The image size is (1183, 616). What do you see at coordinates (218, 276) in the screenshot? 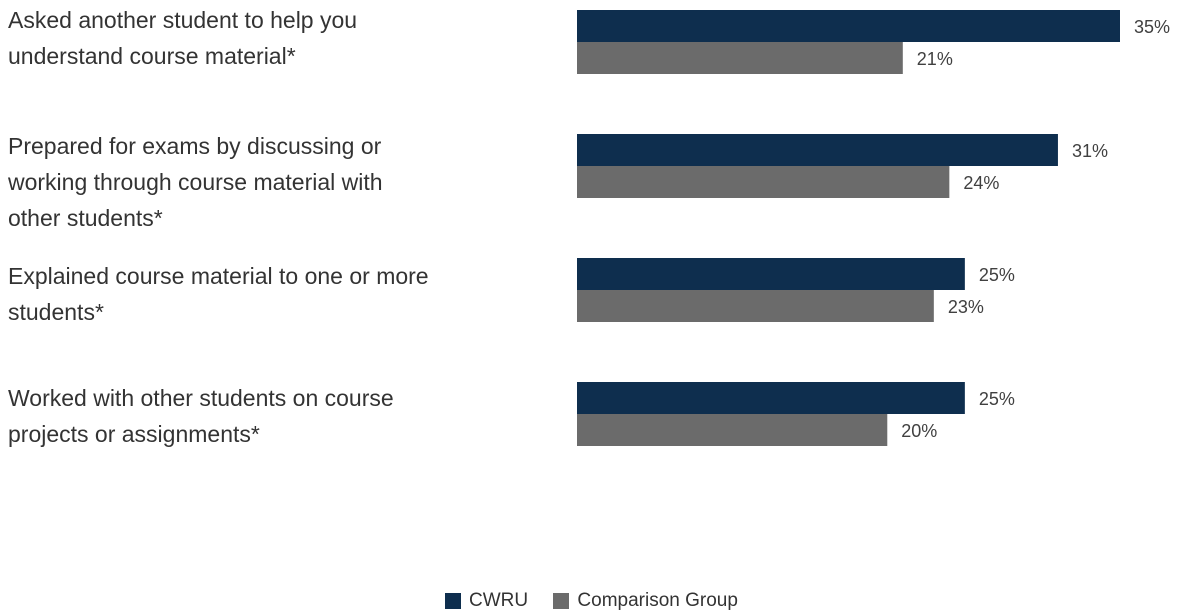
I see `category-label-line: Explained course material to one or more` at bounding box center [218, 276].